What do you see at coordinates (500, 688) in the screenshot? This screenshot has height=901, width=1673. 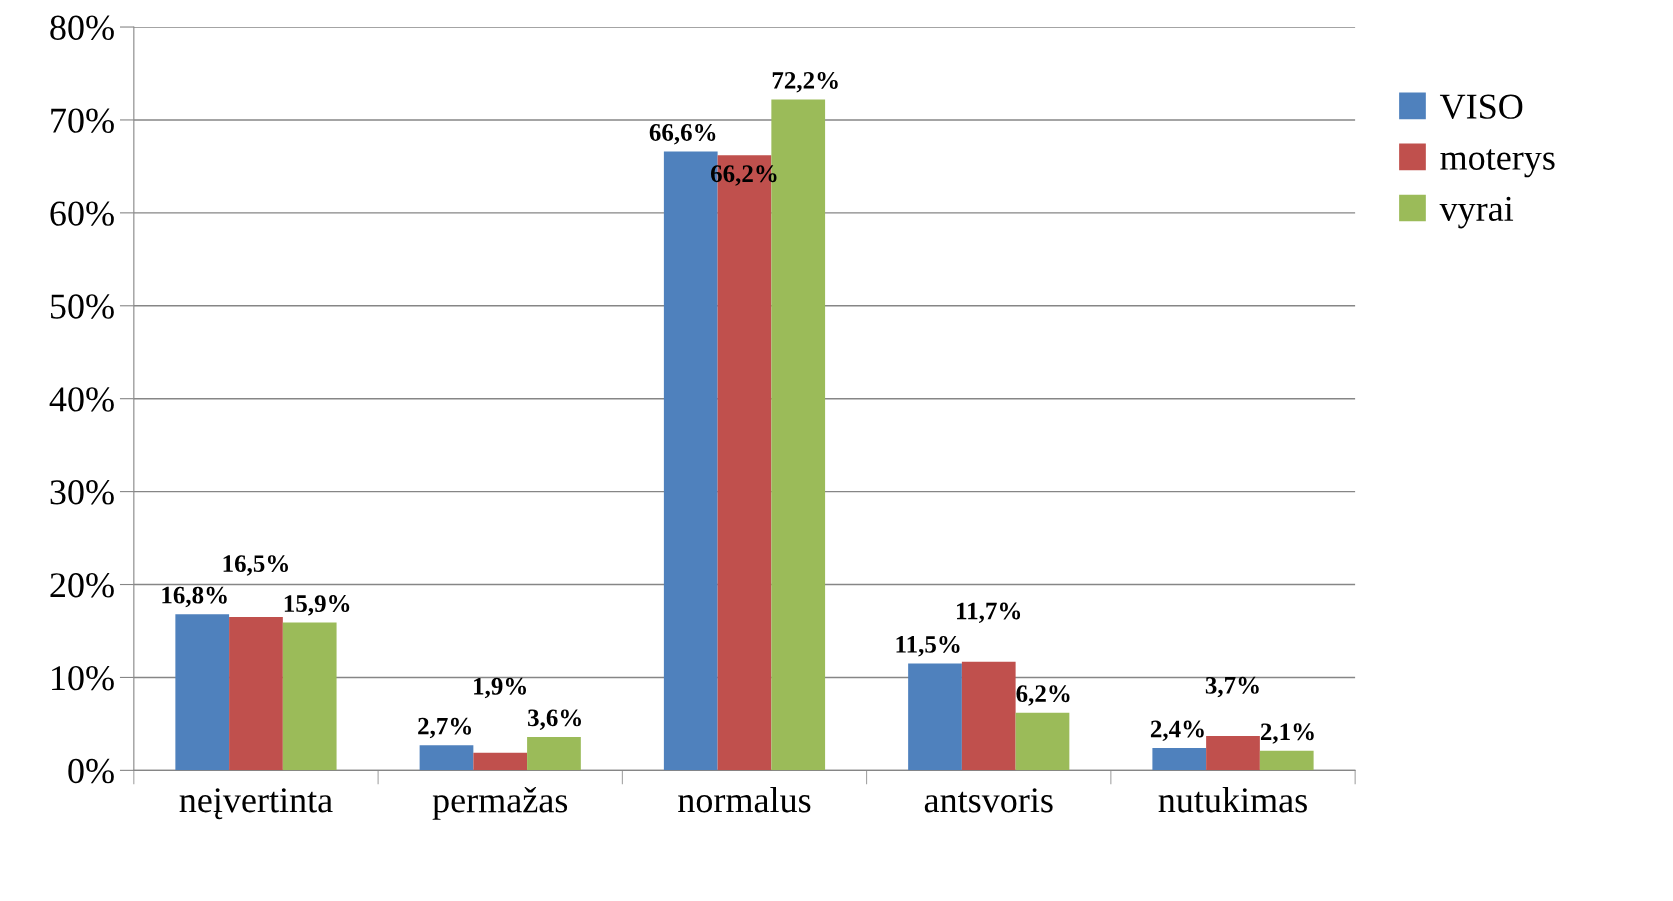 I see `data-label: 1,9%` at bounding box center [500, 688].